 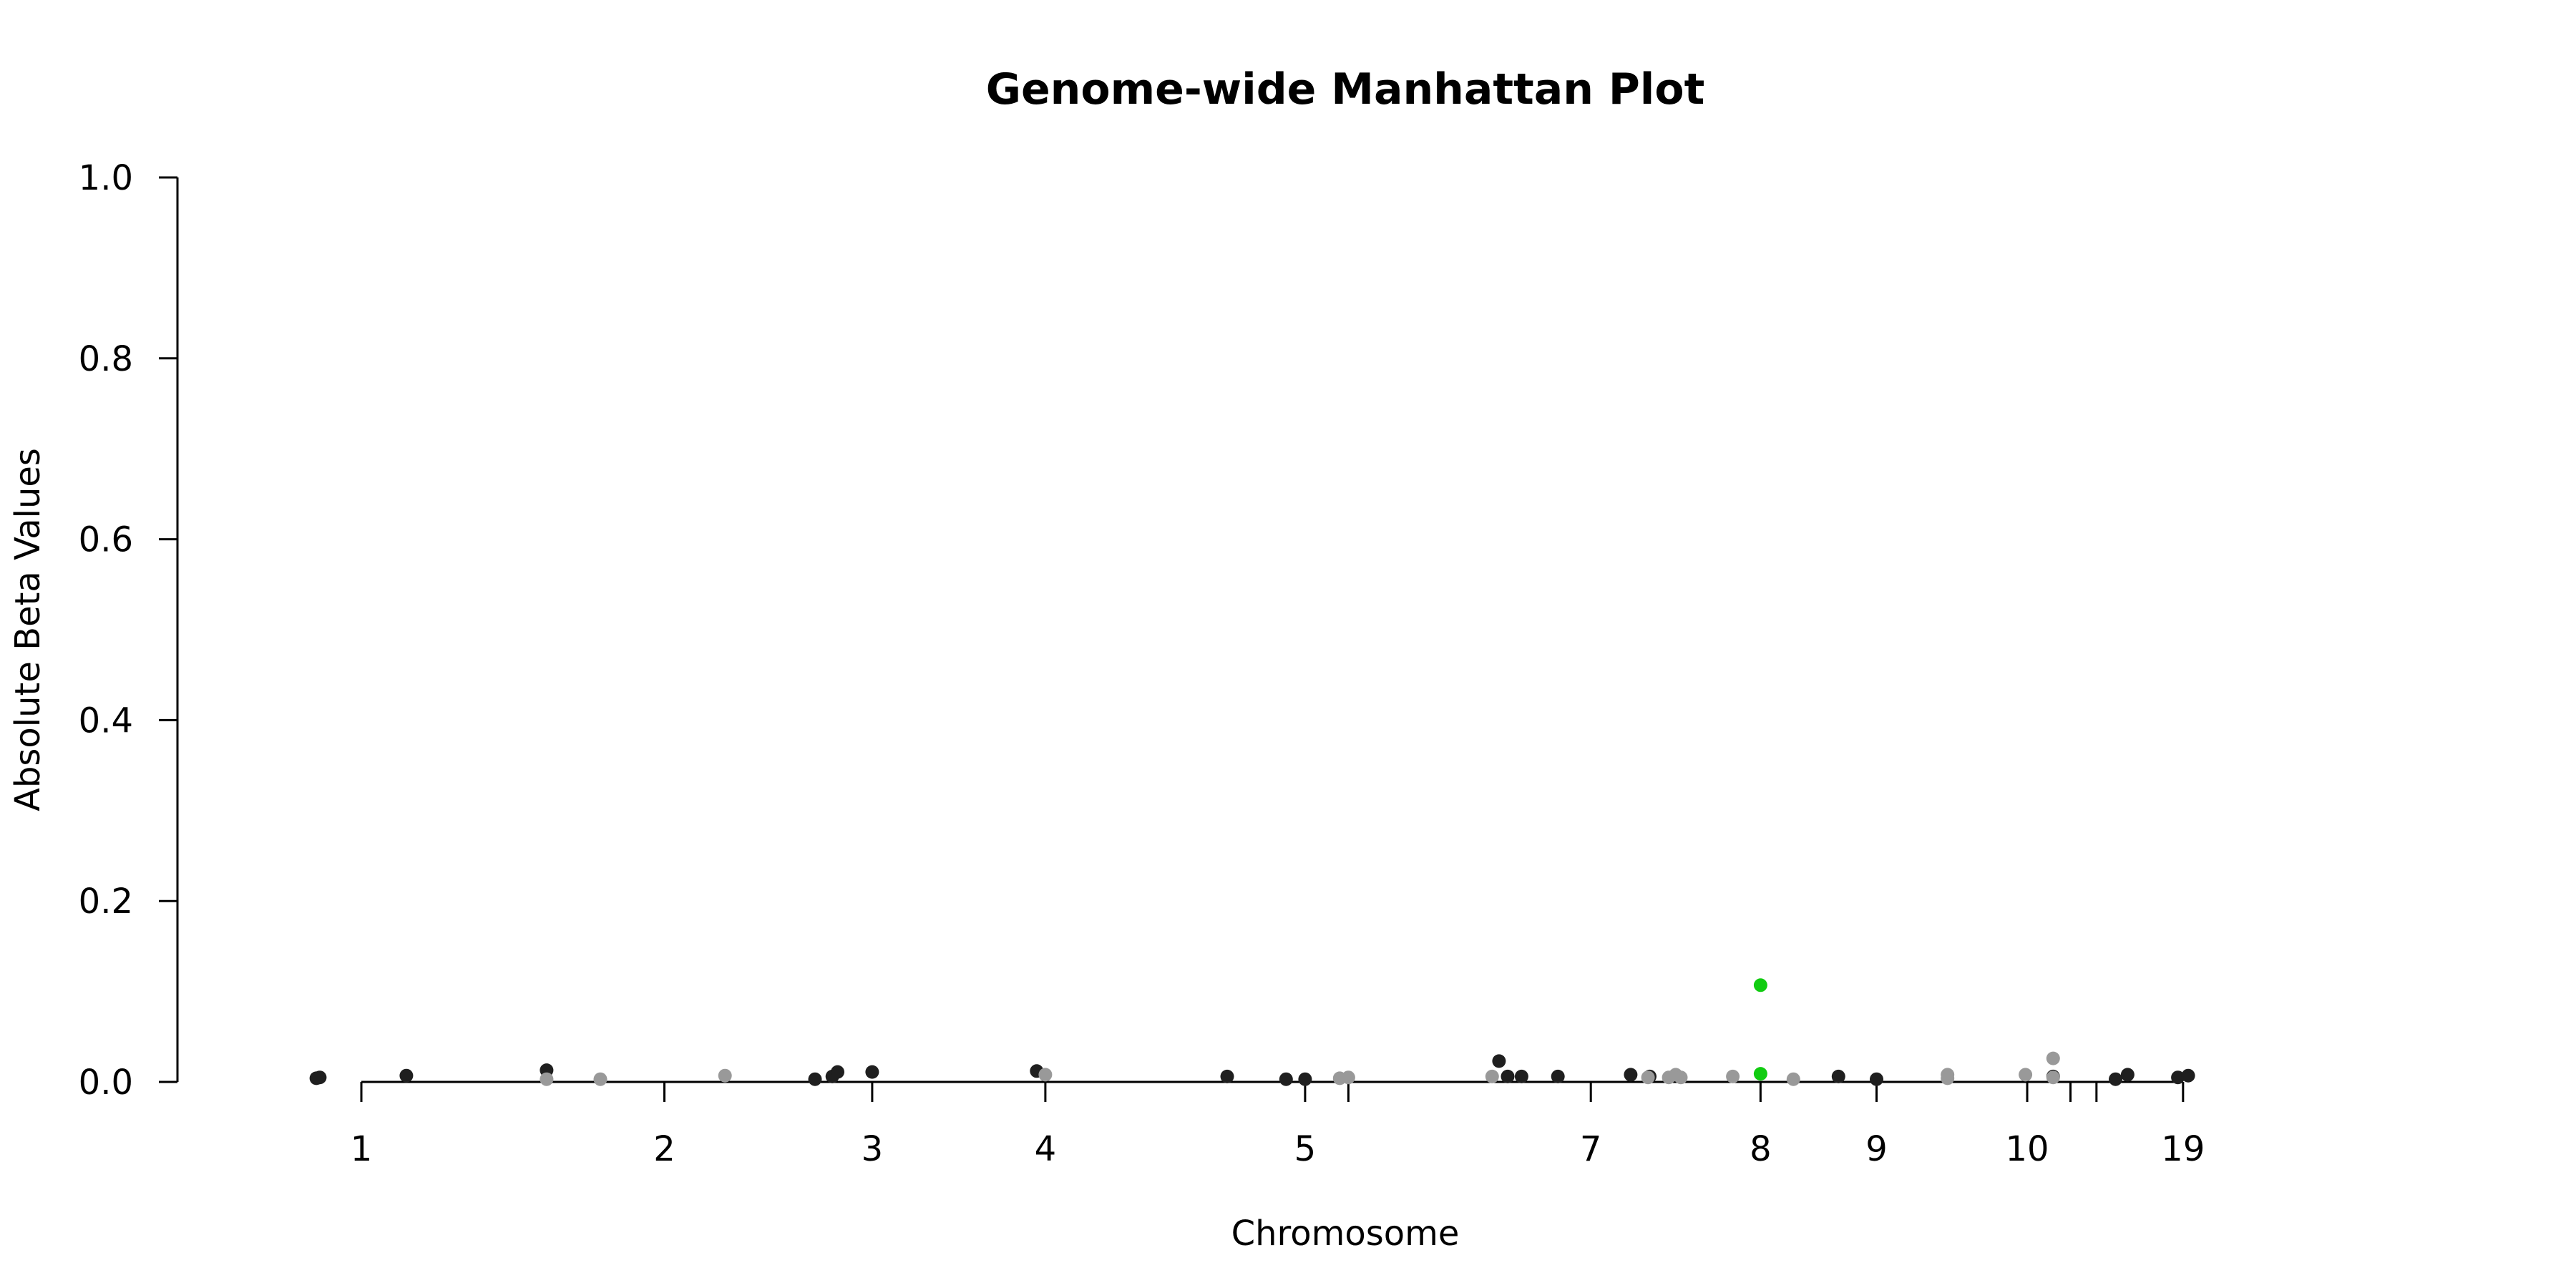 I want to click on data-points, so click(x=1252, y=1032).